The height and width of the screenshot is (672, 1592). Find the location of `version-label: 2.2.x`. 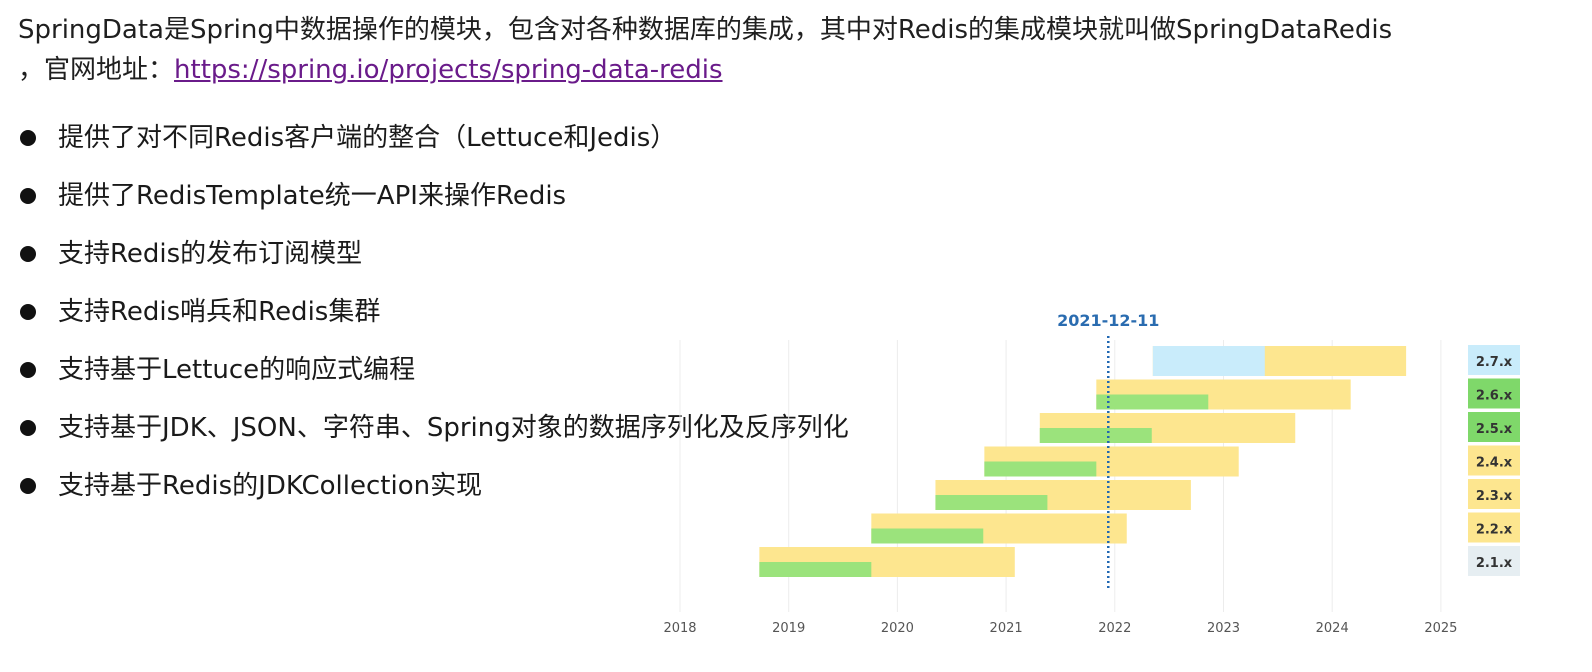

version-label: 2.2.x is located at coordinates (1494, 530).